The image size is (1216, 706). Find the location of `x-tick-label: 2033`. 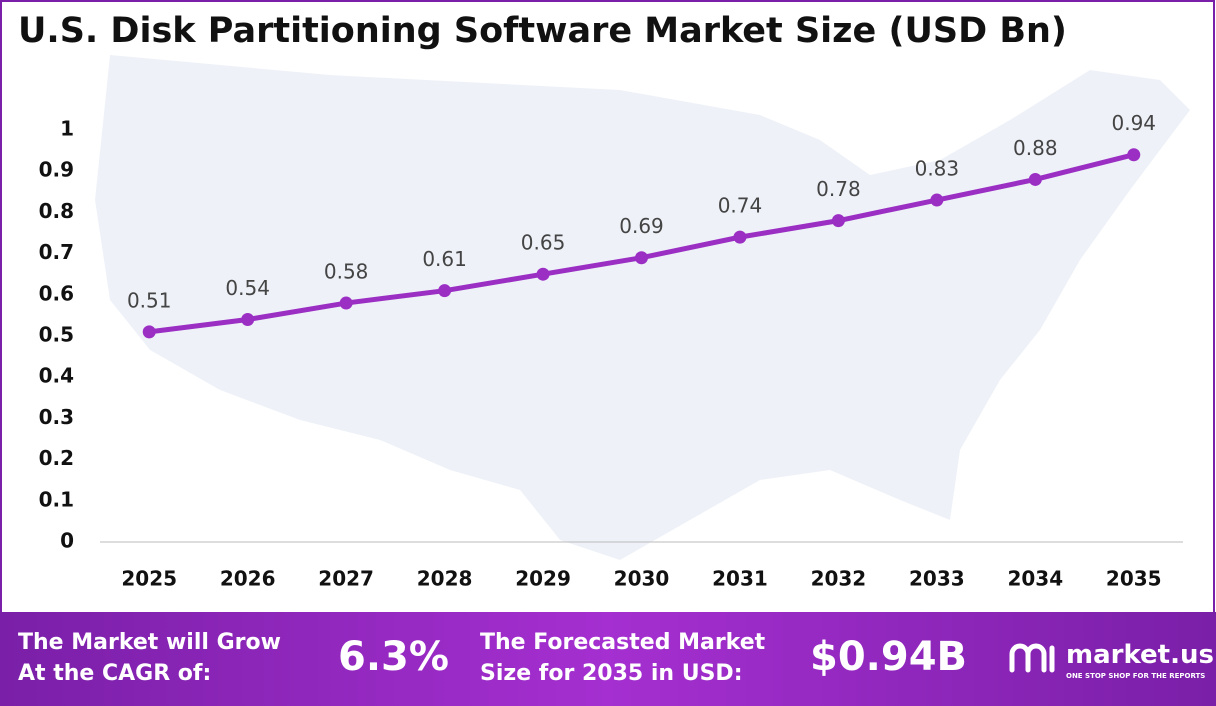

x-tick-label: 2033 is located at coordinates (937, 579).